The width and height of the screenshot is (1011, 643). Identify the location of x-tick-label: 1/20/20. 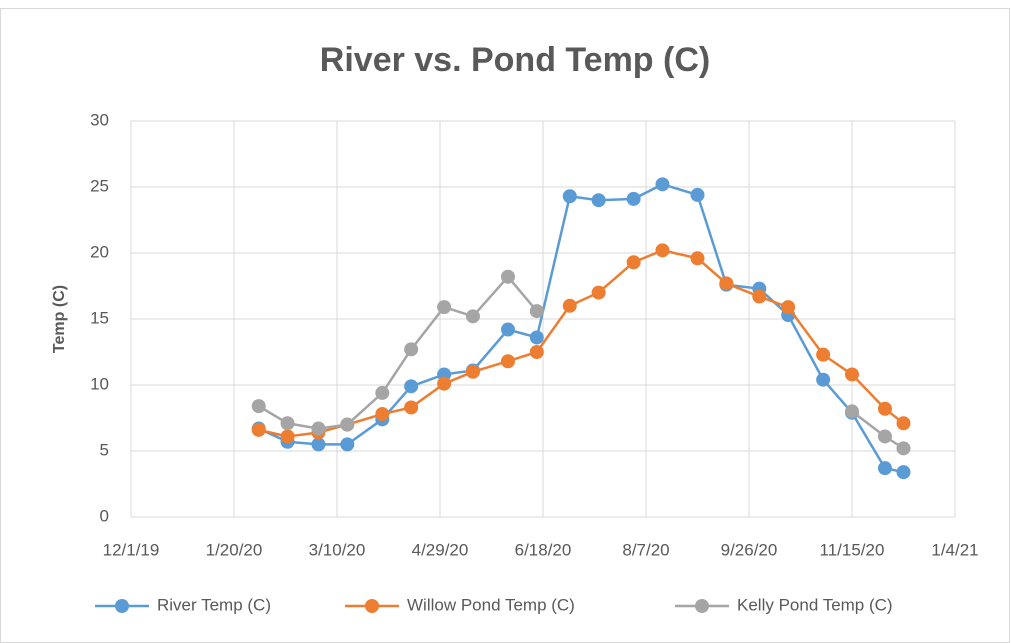
(234, 549).